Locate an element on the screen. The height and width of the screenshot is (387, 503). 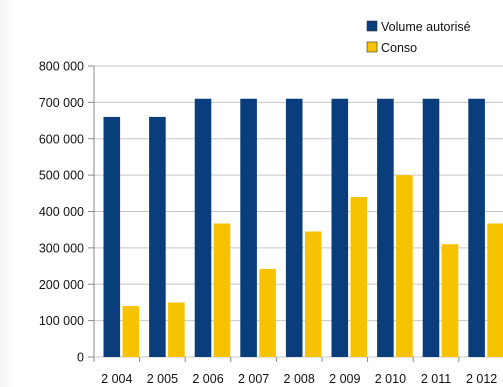
legend-swatch-volume-autorise is located at coordinates (372, 26).